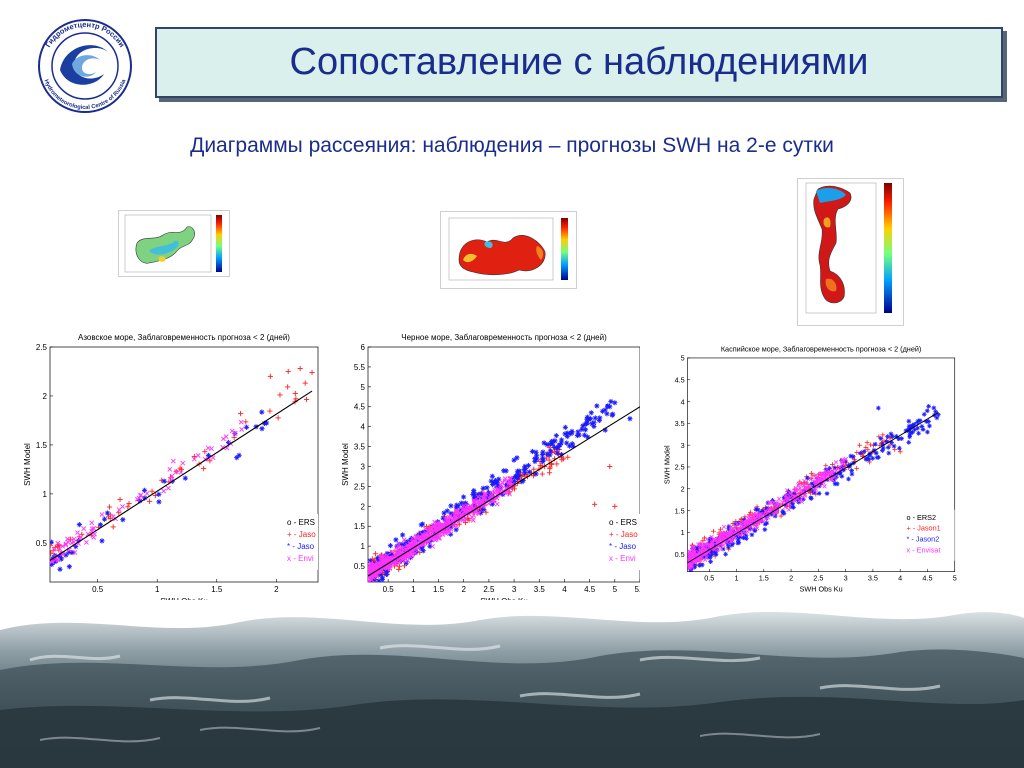 This screenshot has height=768, width=1024. What do you see at coordinates (683, 401) in the screenshot?
I see `y-tick-label: 4` at bounding box center [683, 401].